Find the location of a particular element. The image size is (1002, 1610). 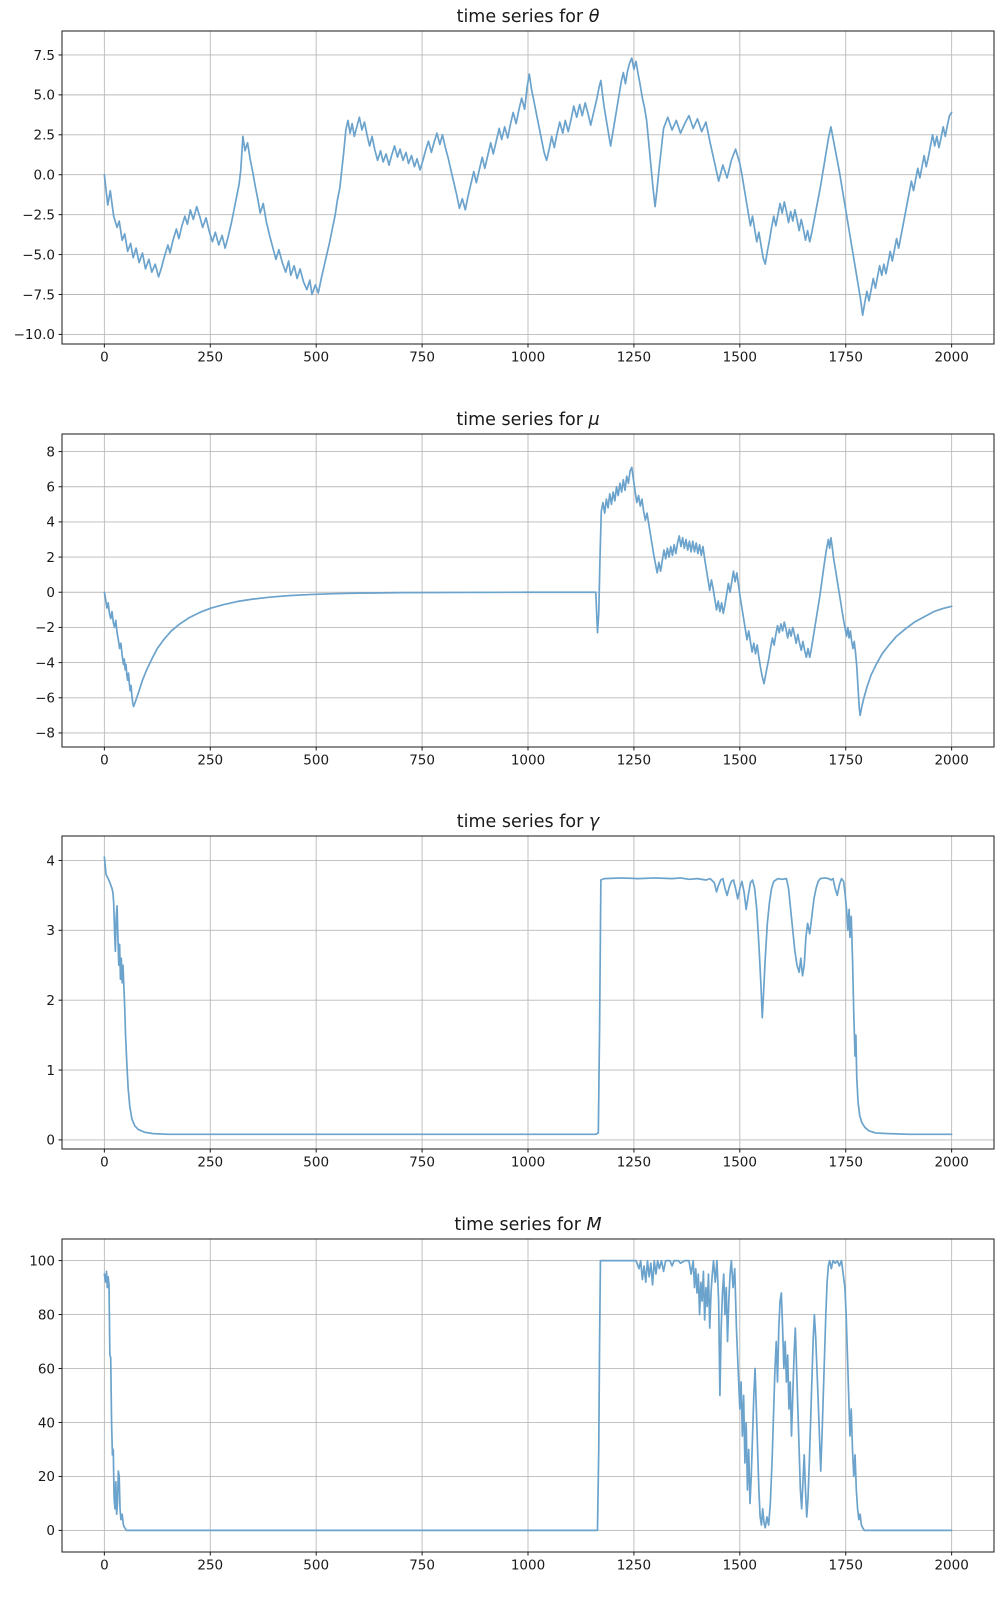

y-tick-label: 0.0 is located at coordinates (44, 176).